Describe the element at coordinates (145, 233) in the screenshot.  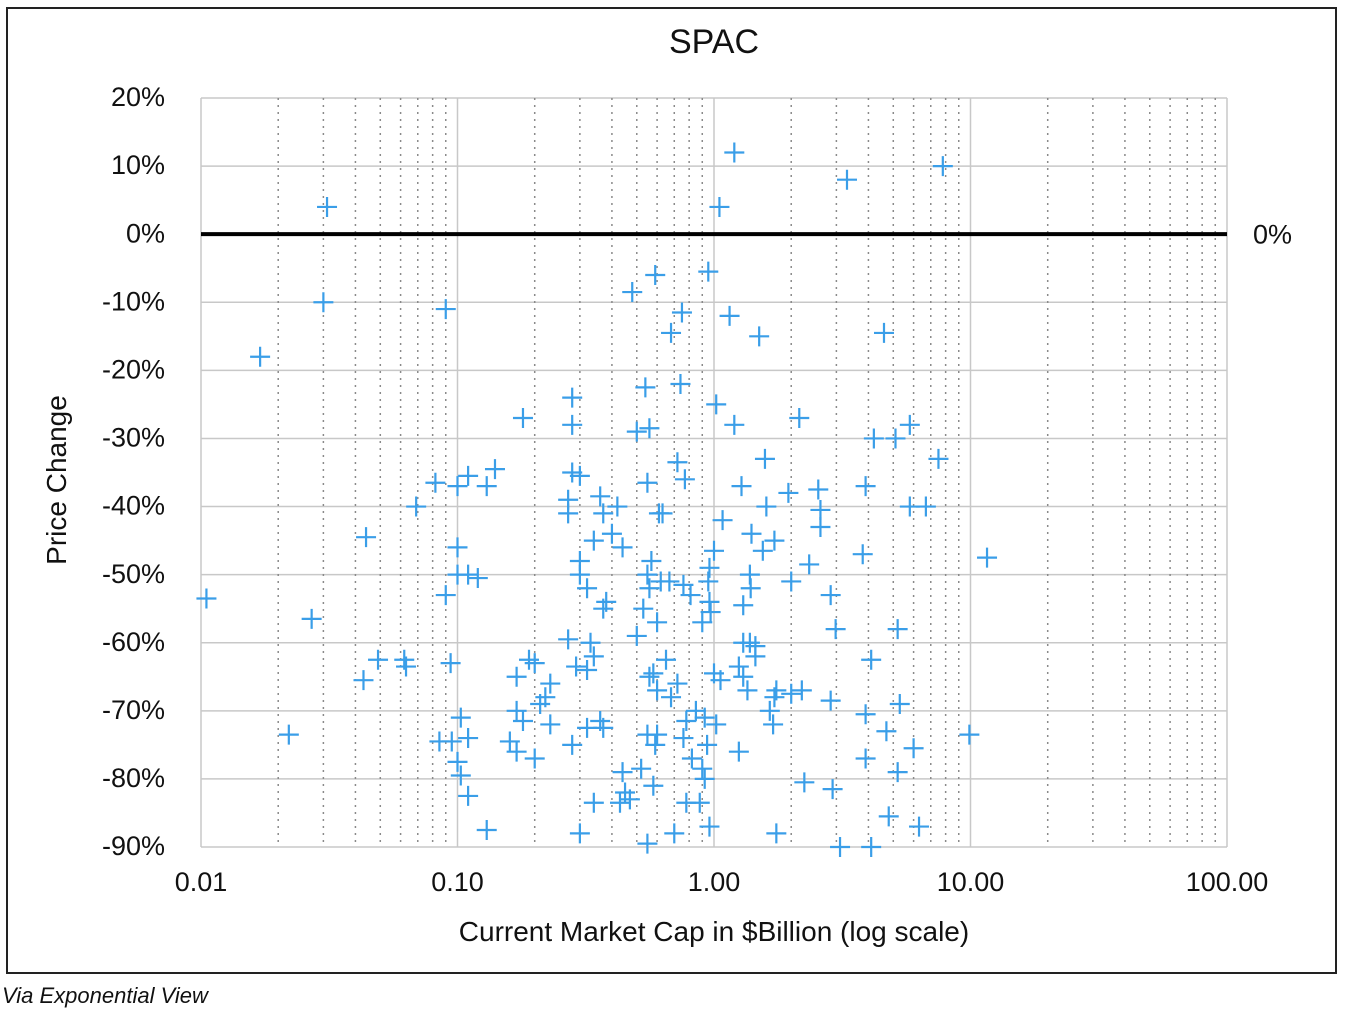
I see `y-tick-label: 0%` at that location.